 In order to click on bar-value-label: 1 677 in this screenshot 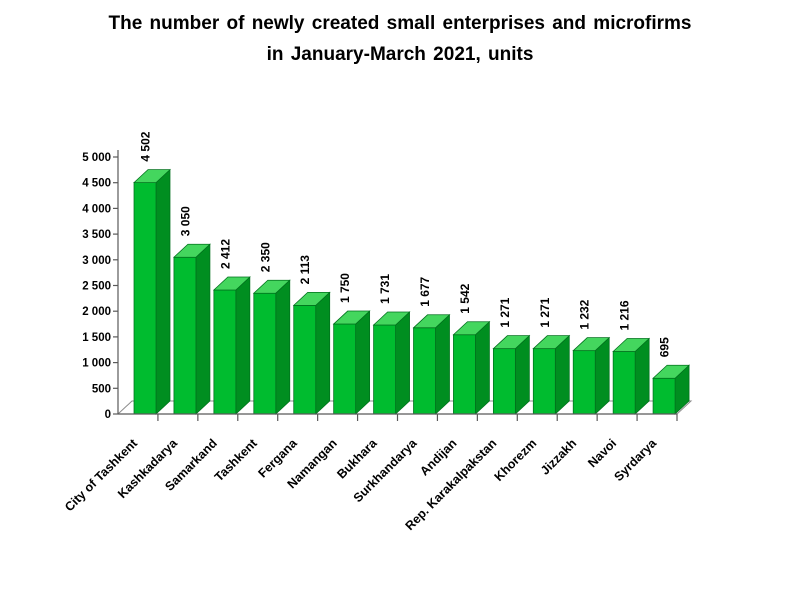, I will do `click(425, 291)`.